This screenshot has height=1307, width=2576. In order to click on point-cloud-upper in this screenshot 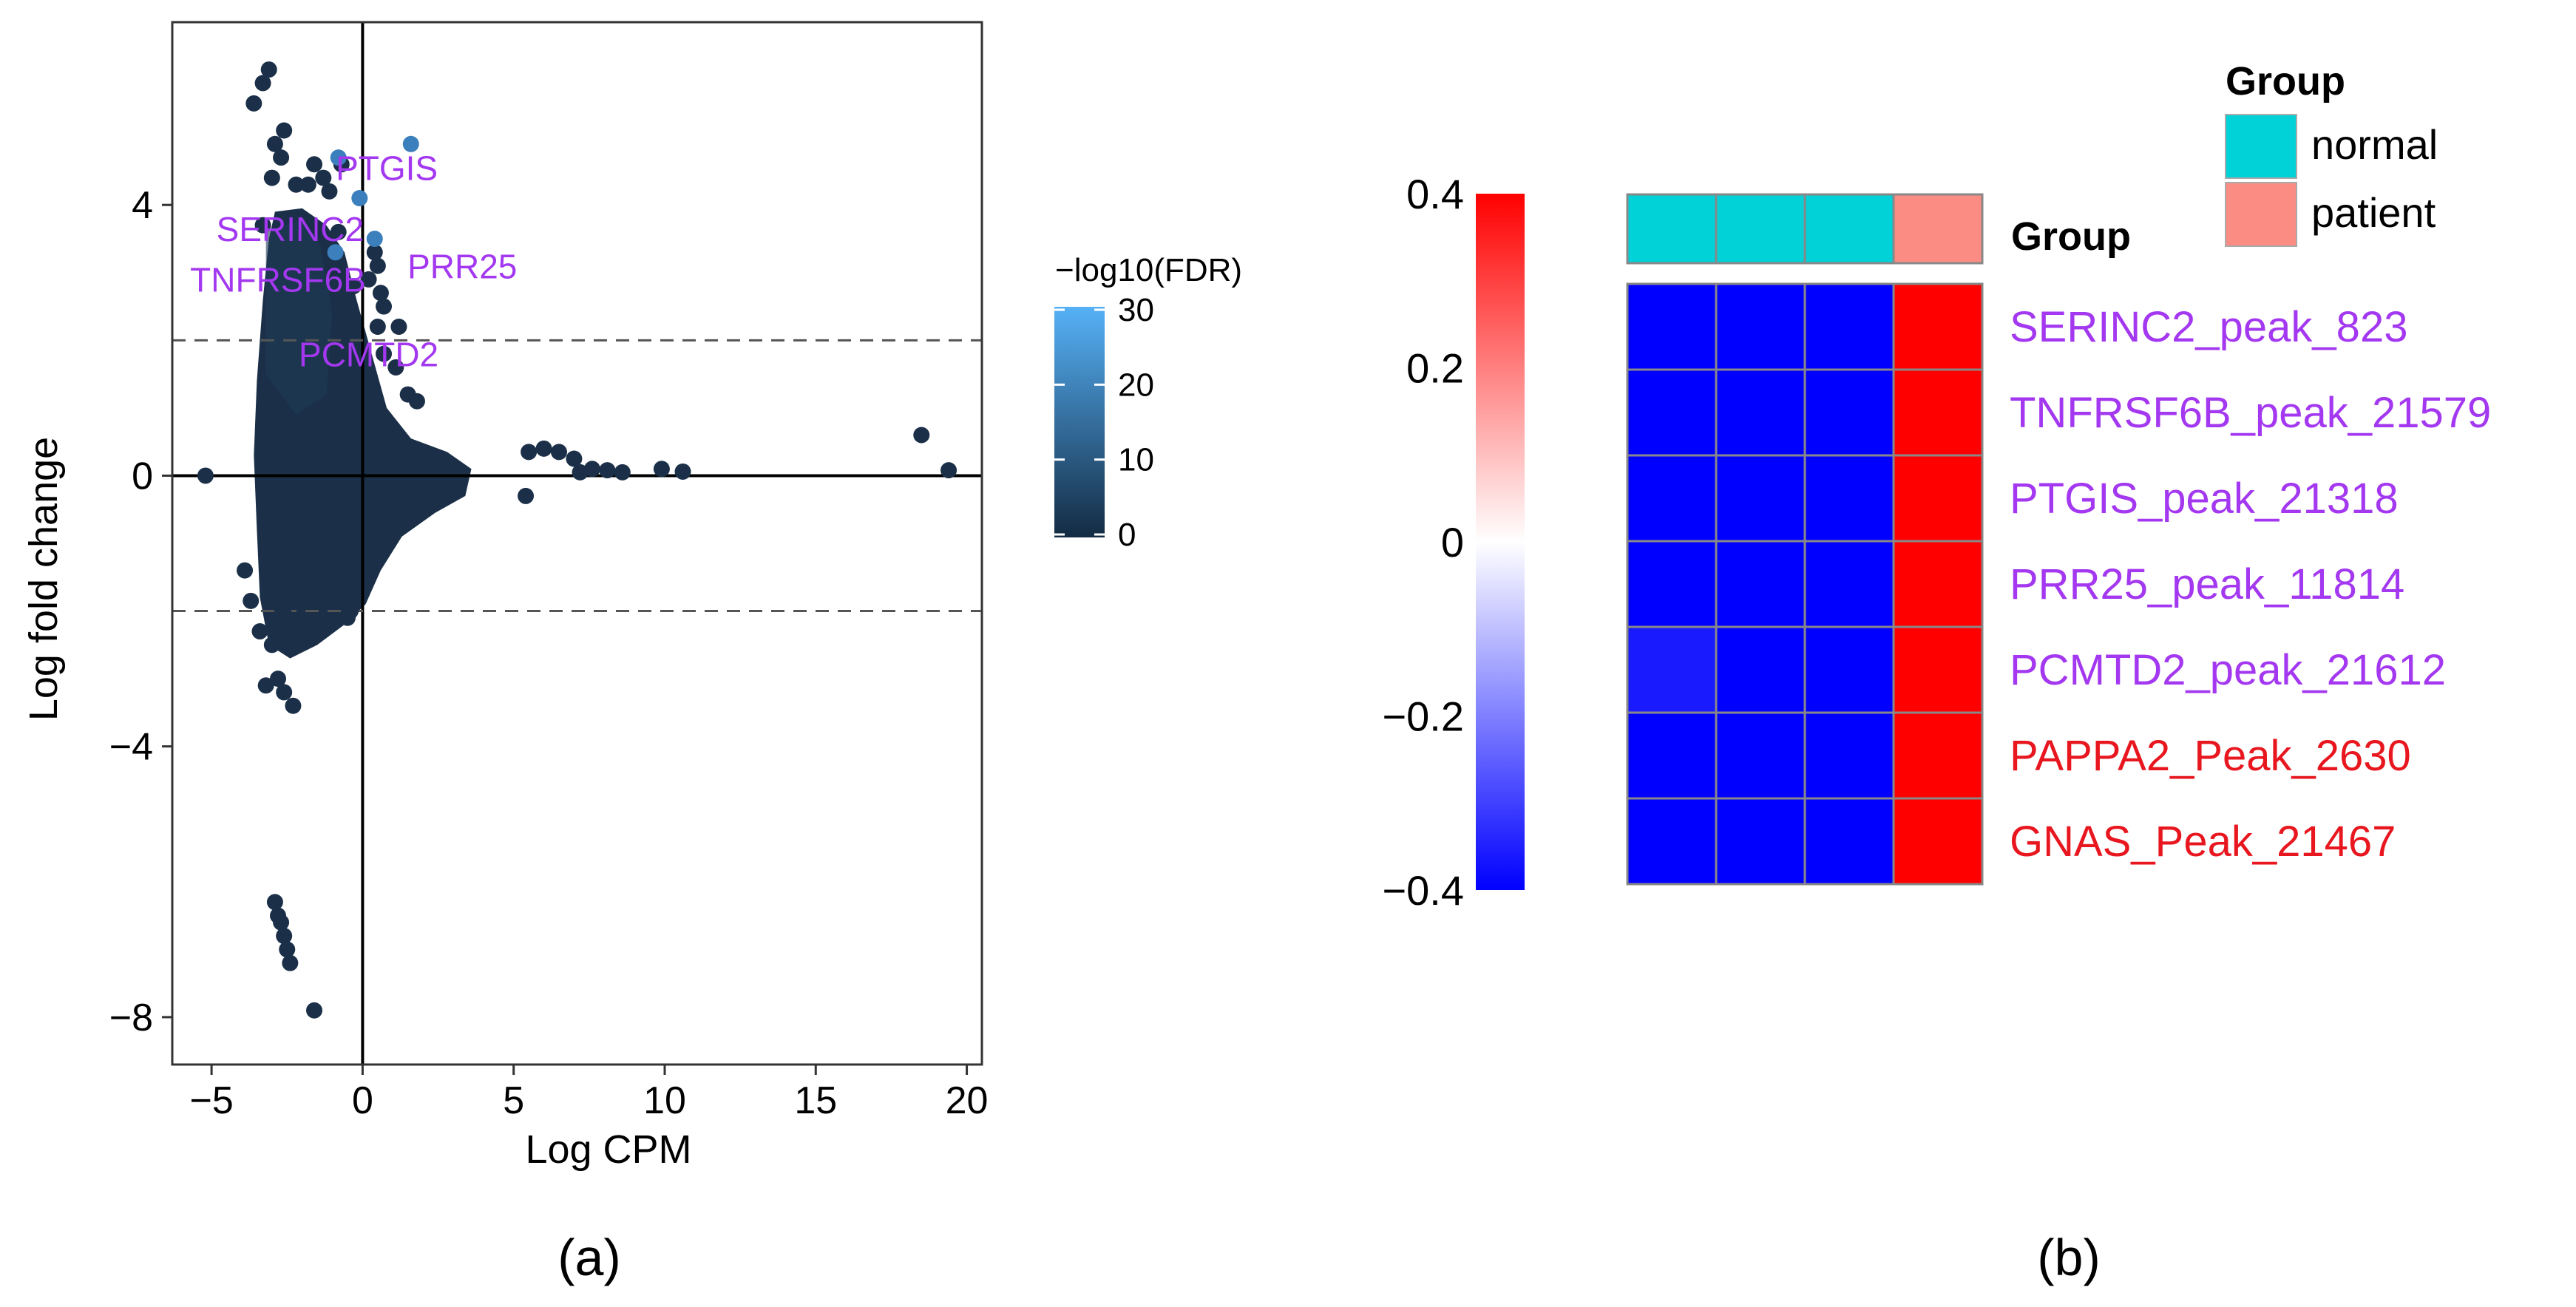, I will do `click(299, 317)`.